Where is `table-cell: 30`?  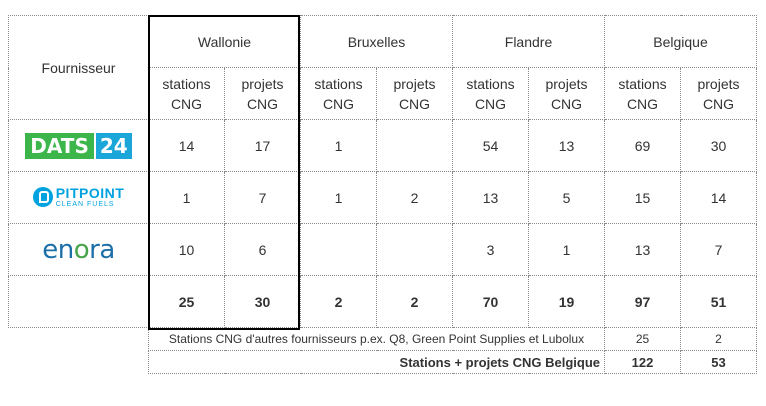
table-cell: 30 is located at coordinates (718, 145).